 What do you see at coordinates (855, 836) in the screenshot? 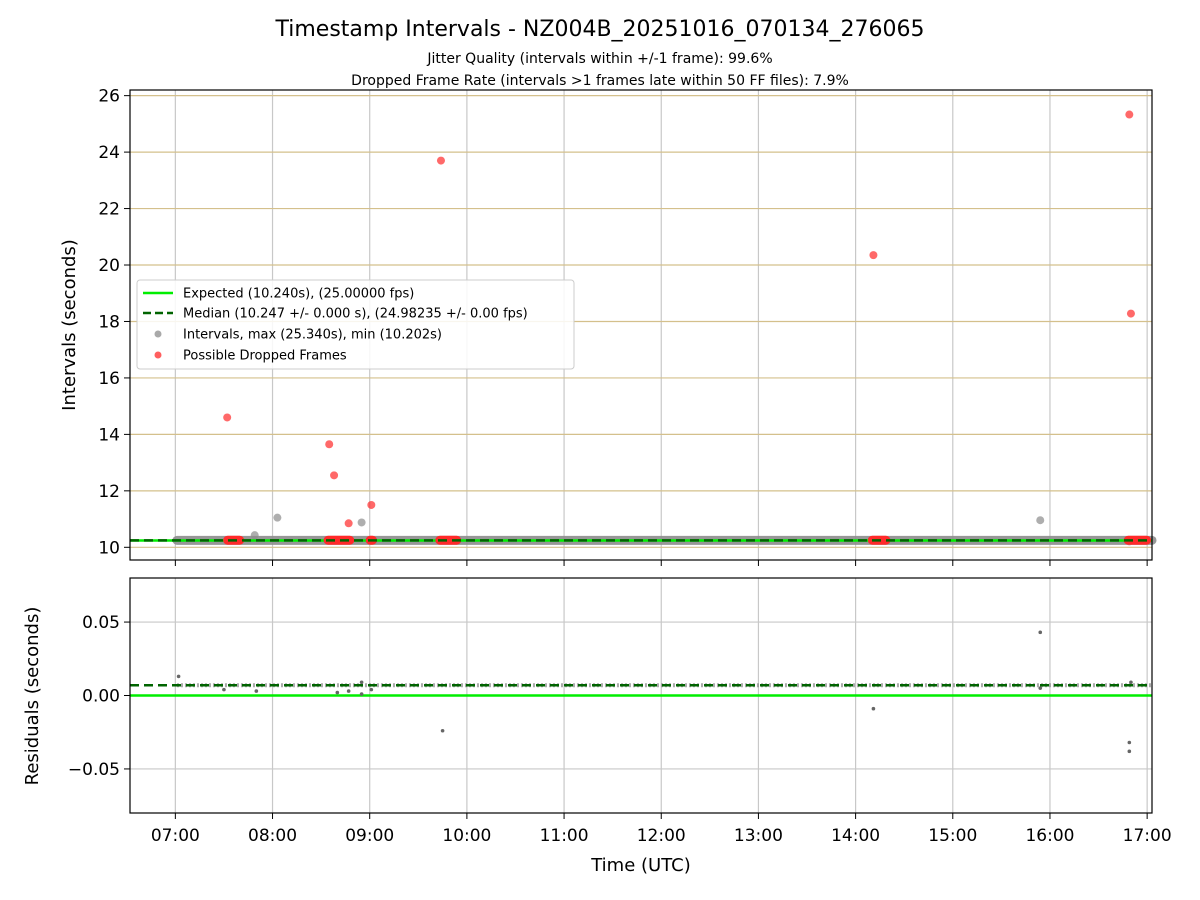
I see `x-tick-label: 14:00` at bounding box center [855, 836].